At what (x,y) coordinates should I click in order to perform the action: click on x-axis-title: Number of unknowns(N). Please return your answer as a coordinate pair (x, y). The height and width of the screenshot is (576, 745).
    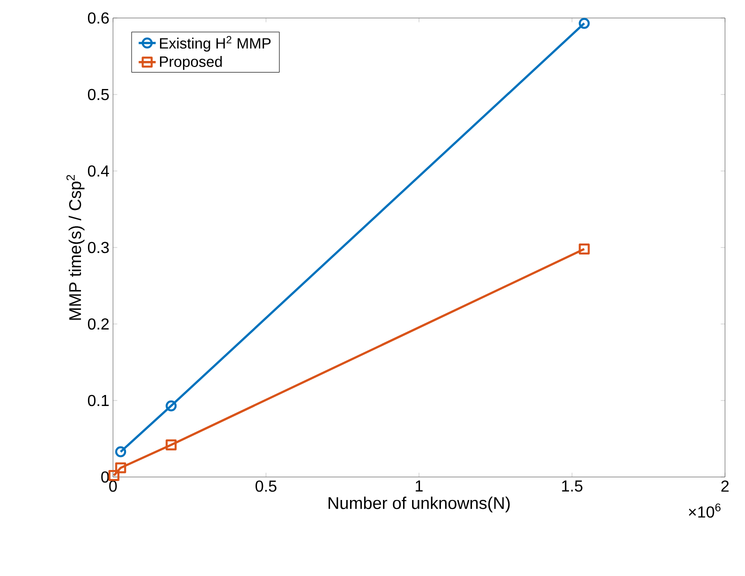
    Looking at the image, I should click on (419, 504).